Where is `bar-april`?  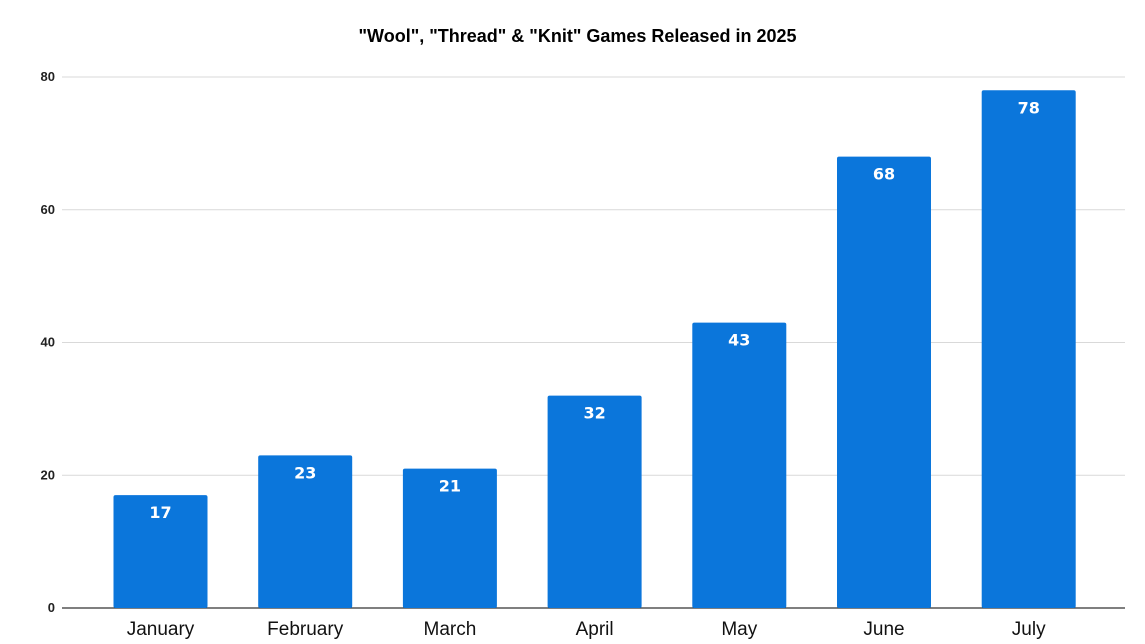
bar-april is located at coordinates (594, 501).